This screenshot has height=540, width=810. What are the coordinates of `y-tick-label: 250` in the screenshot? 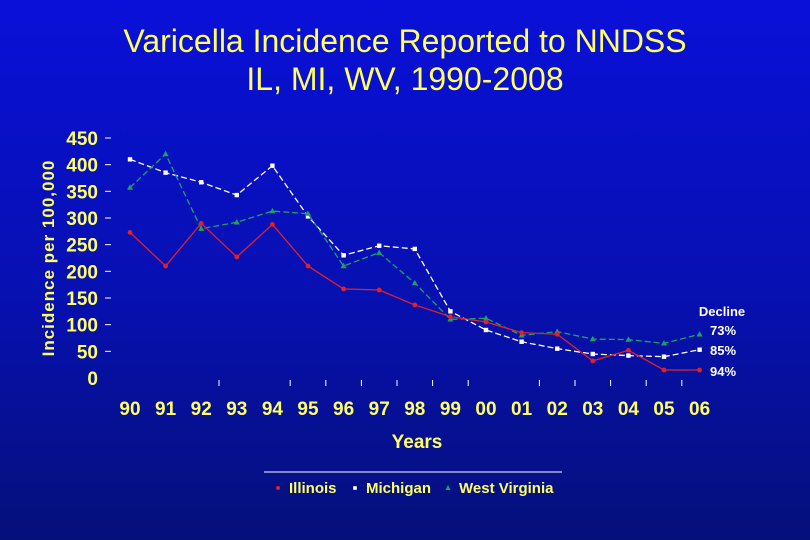 It's located at (82, 246).